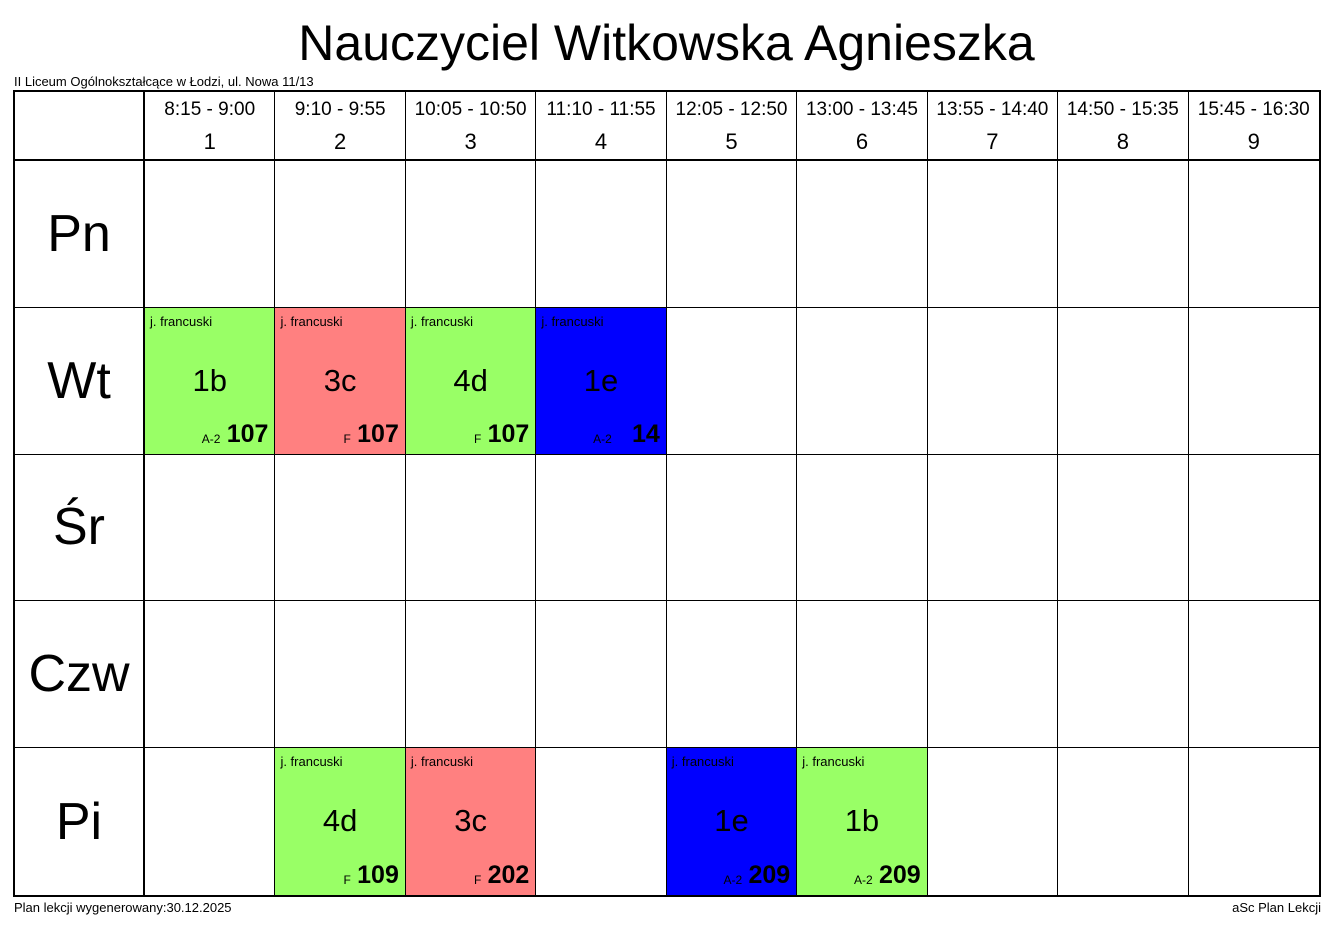 The width and height of the screenshot is (1333, 939). I want to click on lesson-card: j. francuski 4d F 107, so click(471, 381).